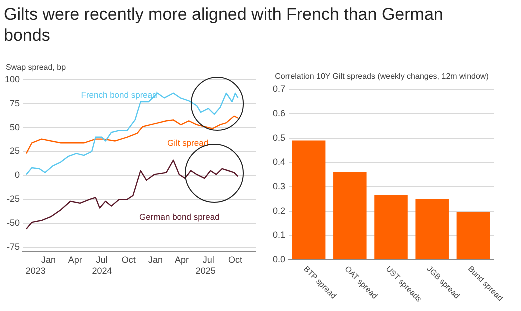 The height and width of the screenshot is (311, 521). Describe the element at coordinates (279, 235) in the screenshot. I see `y-tick-label: 0.1` at that location.